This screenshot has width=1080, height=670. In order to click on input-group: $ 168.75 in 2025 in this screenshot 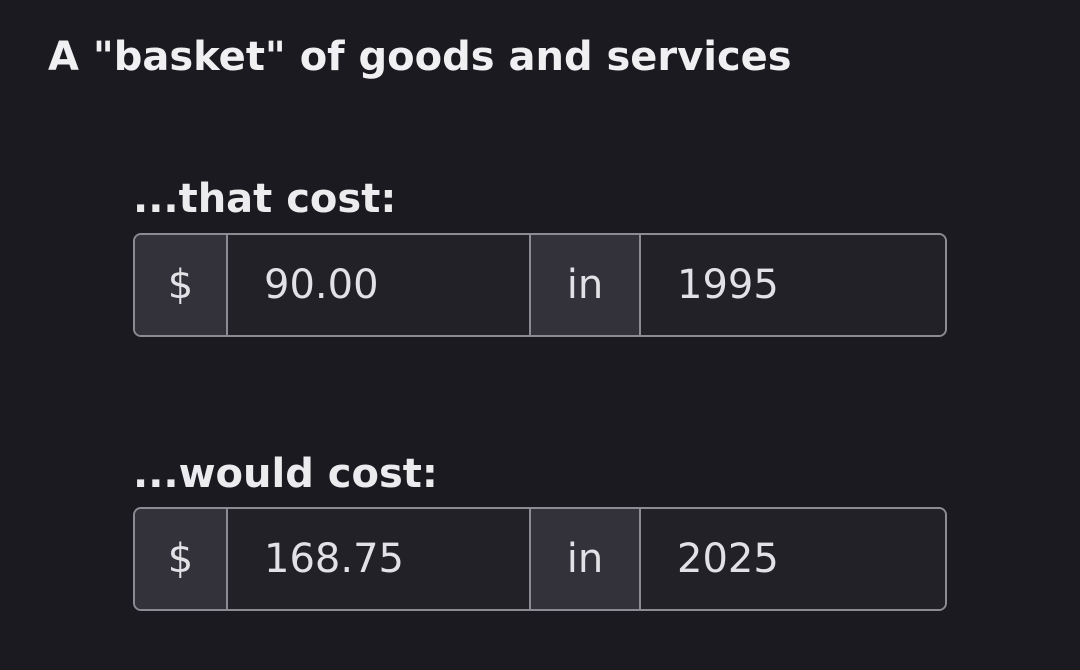, I will do `click(540, 559)`.